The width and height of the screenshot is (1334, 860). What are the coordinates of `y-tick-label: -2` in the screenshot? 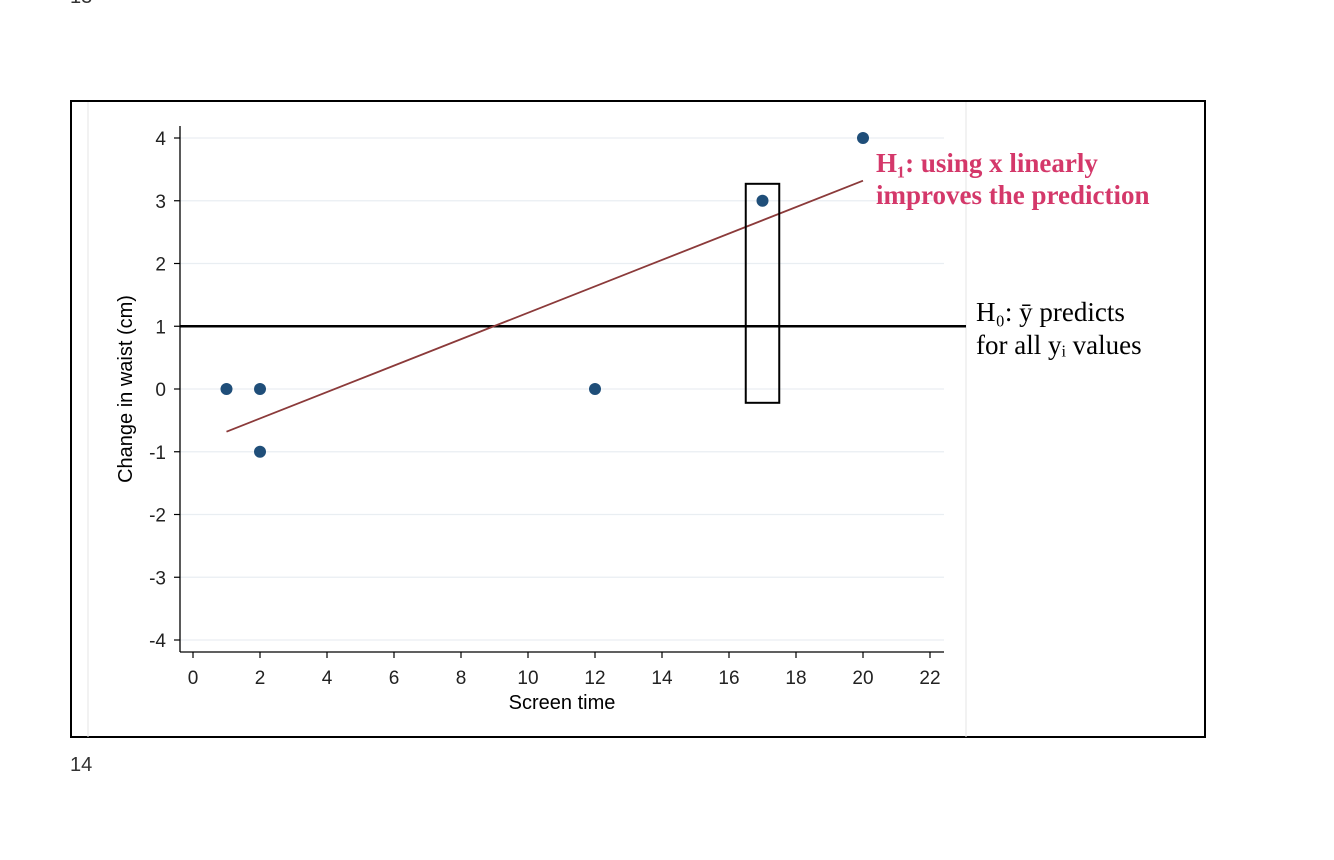 It's located at (157, 516).